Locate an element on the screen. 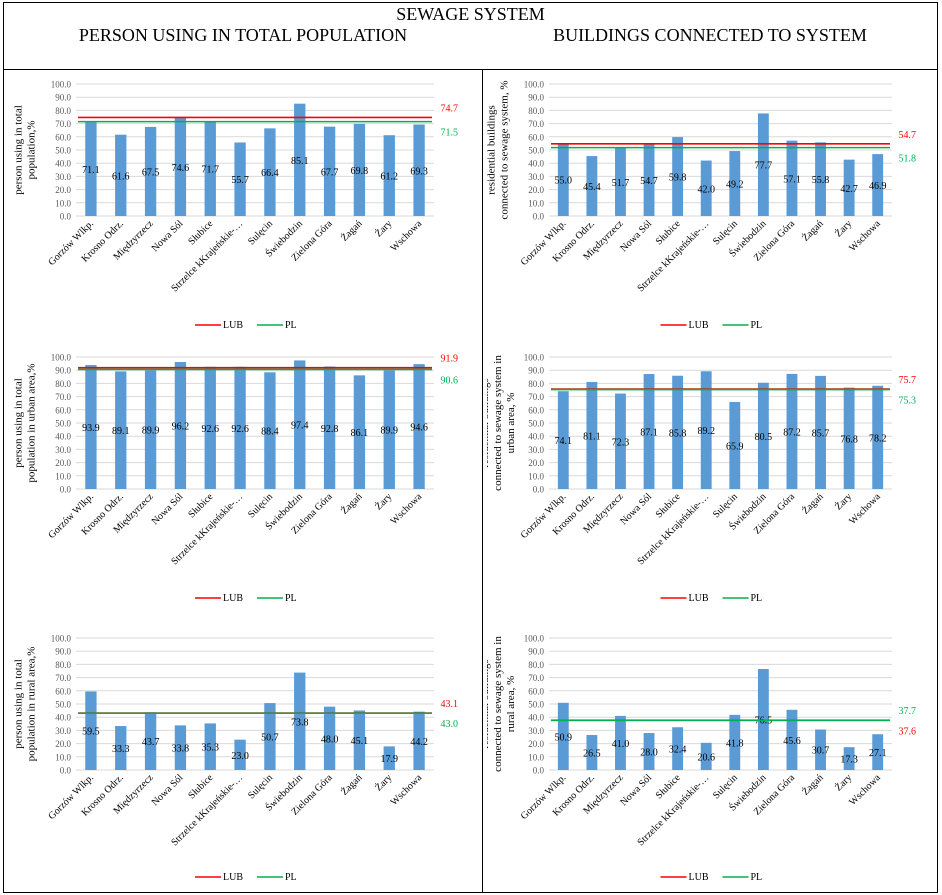  bar-value-label: 51.7 is located at coordinates (621, 183).